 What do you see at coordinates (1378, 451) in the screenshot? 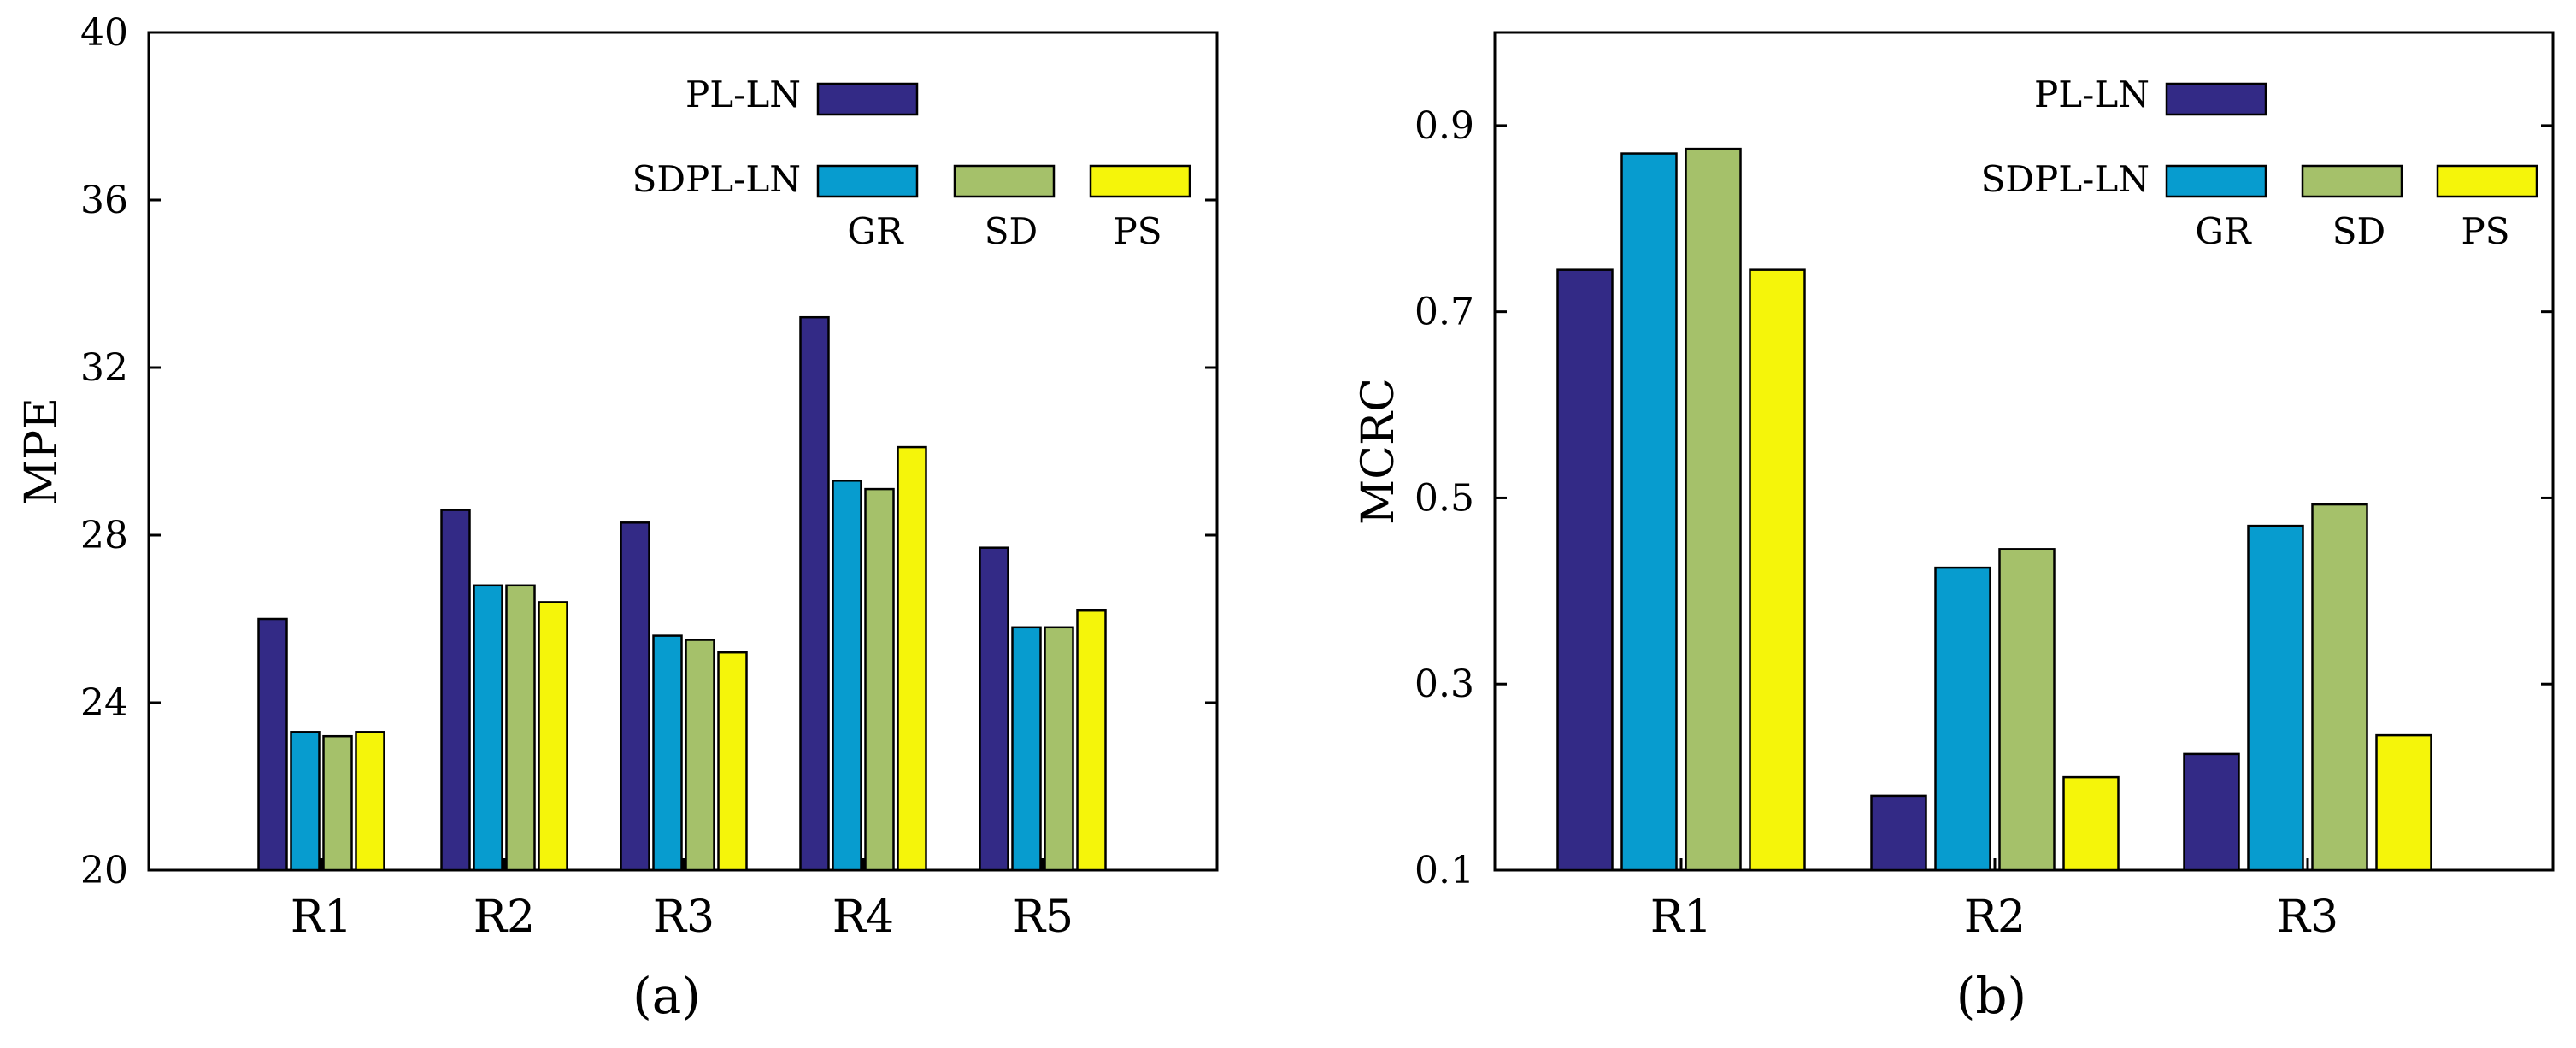
I see `ylabel-mcrc: MCRC` at bounding box center [1378, 451].